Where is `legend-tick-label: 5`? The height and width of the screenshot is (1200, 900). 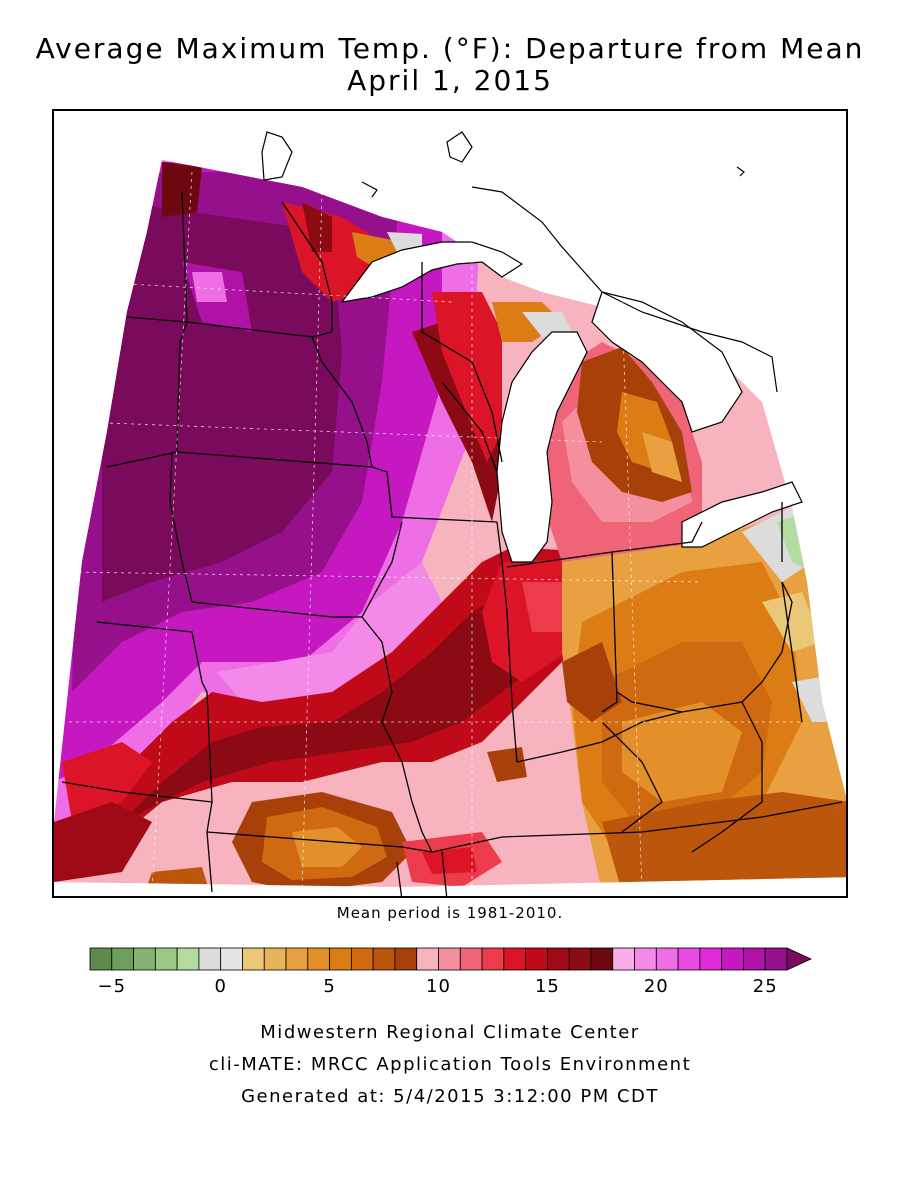 legend-tick-label: 5 is located at coordinates (329, 986).